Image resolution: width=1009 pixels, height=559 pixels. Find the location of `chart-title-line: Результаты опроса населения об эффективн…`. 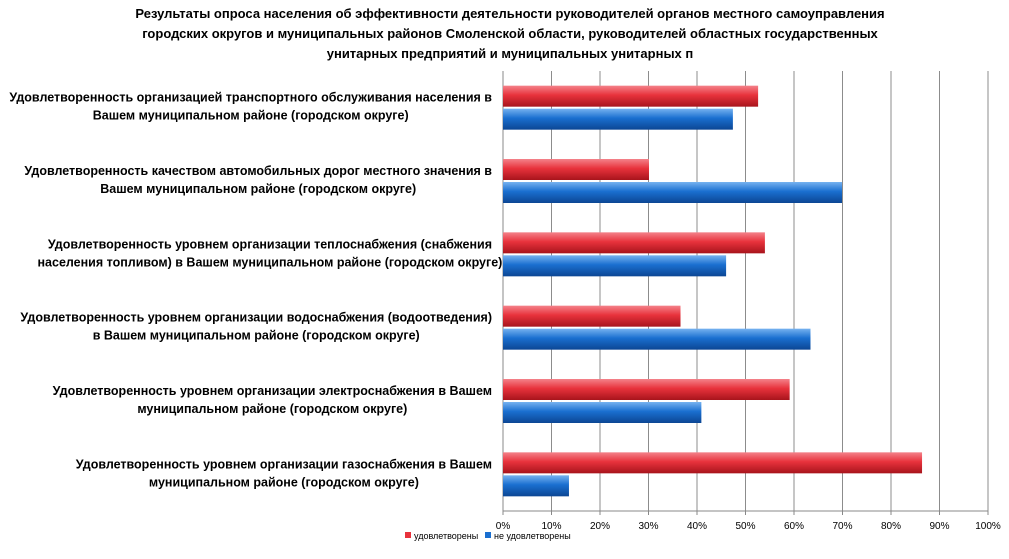

chart-title-line: Результаты опроса населения об эффективн… is located at coordinates (510, 13).